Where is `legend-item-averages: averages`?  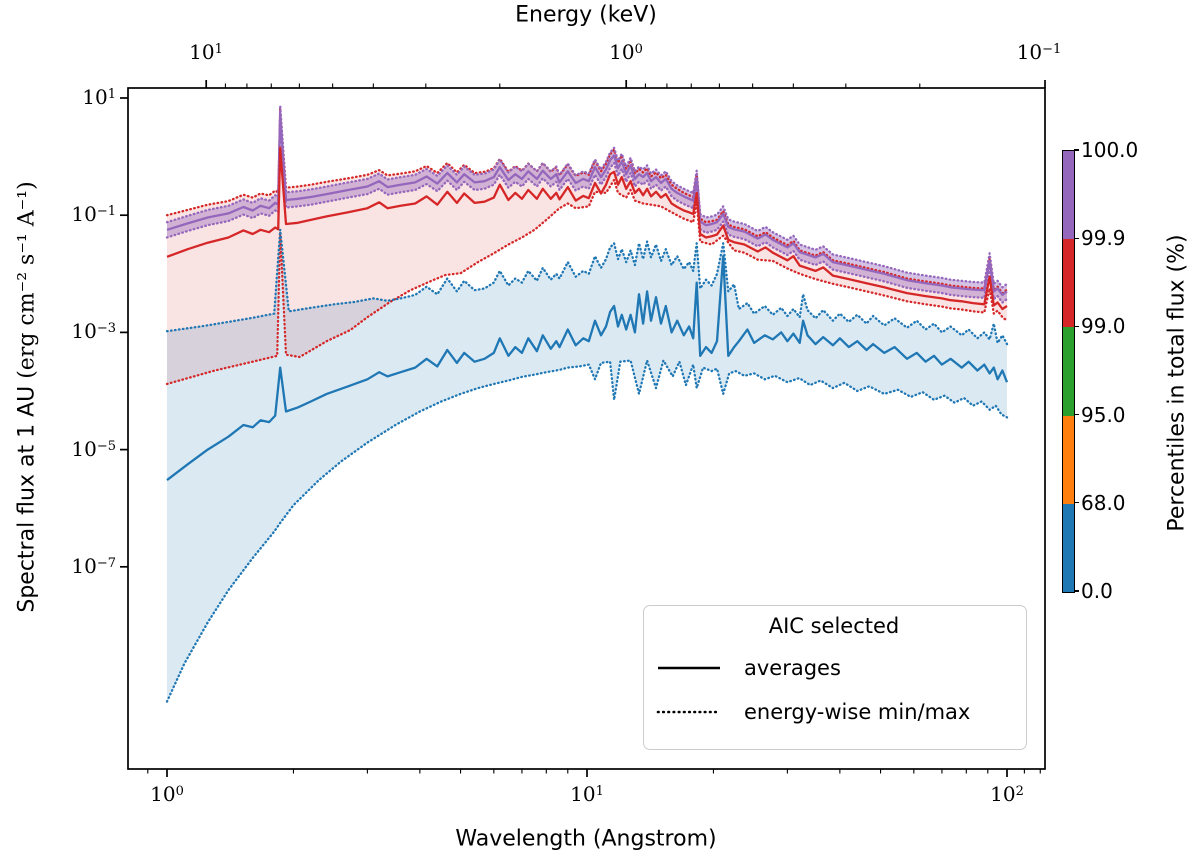
legend-item-averages: averages is located at coordinates (834, 668).